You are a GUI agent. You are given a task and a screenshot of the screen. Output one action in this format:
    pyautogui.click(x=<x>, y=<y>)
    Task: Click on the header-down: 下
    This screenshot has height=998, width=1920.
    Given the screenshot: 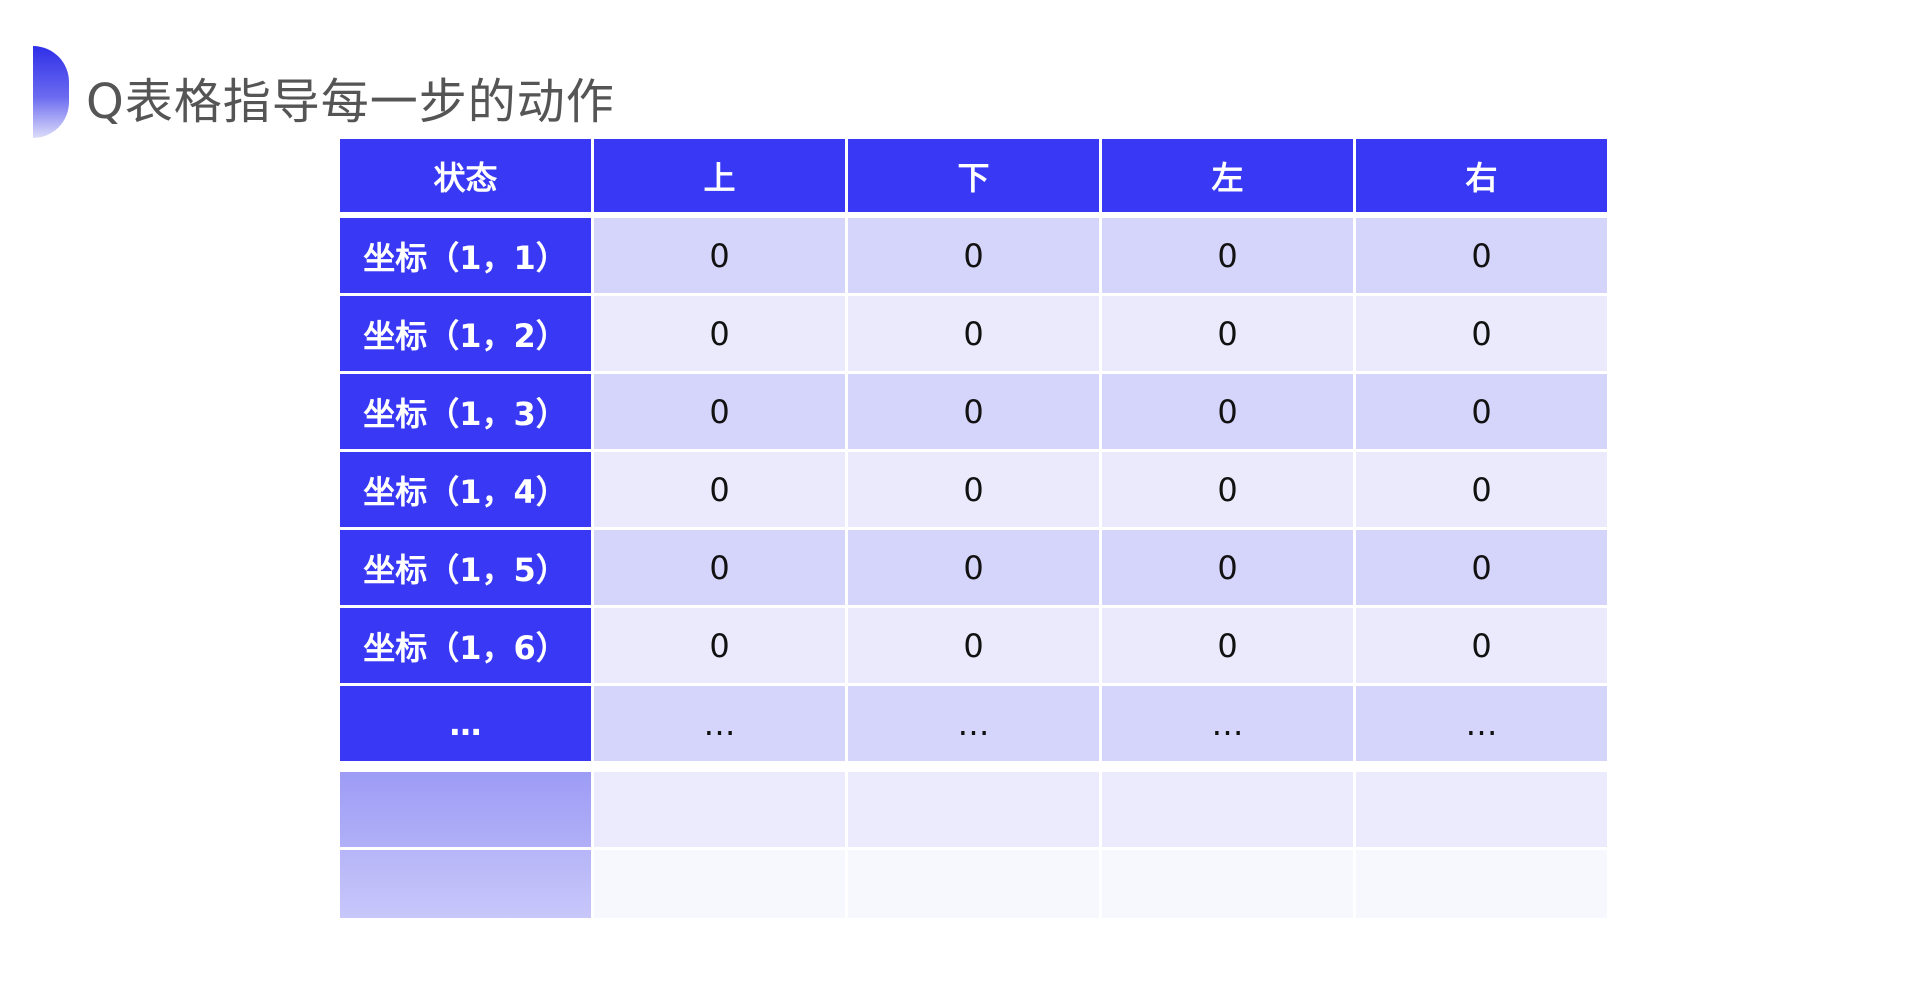 What is the action you would take?
    pyautogui.click(x=973, y=175)
    